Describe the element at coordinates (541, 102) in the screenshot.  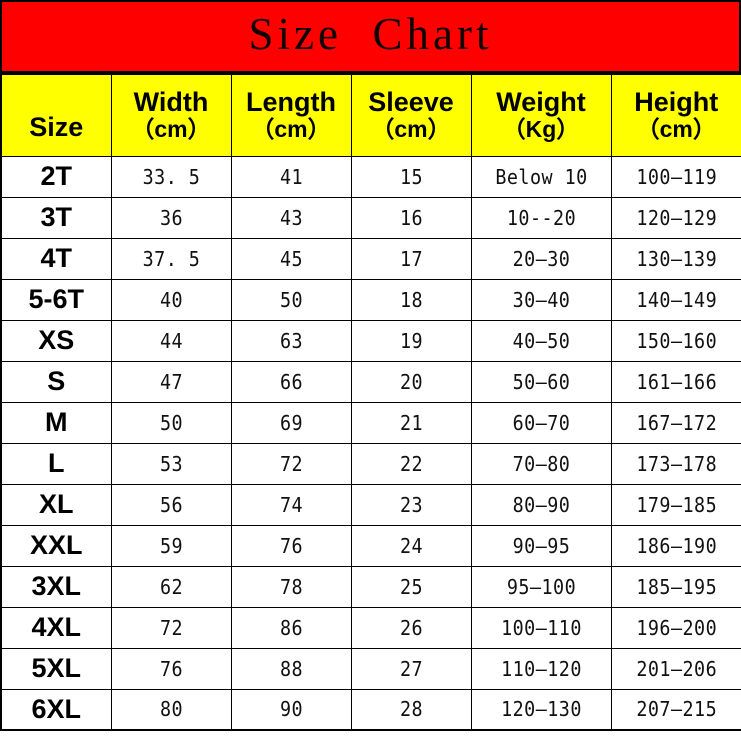
I see `column-header-weight-label: Weight` at that location.